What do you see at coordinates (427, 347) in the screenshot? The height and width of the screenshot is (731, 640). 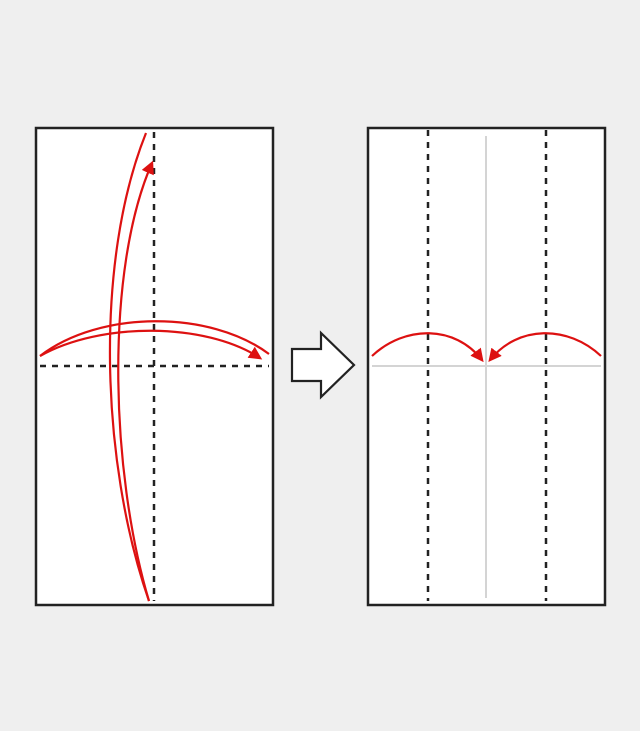 I see `step2-left-edge-to-center-arrow` at bounding box center [427, 347].